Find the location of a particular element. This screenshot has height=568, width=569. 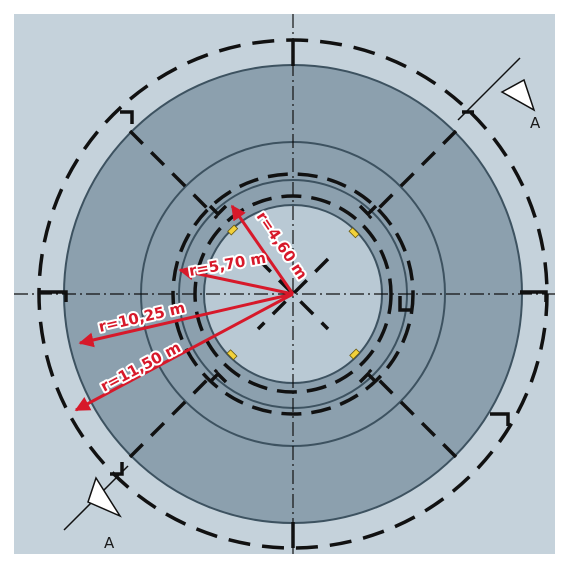

section-label-bottom: A is located at coordinates (109, 543).